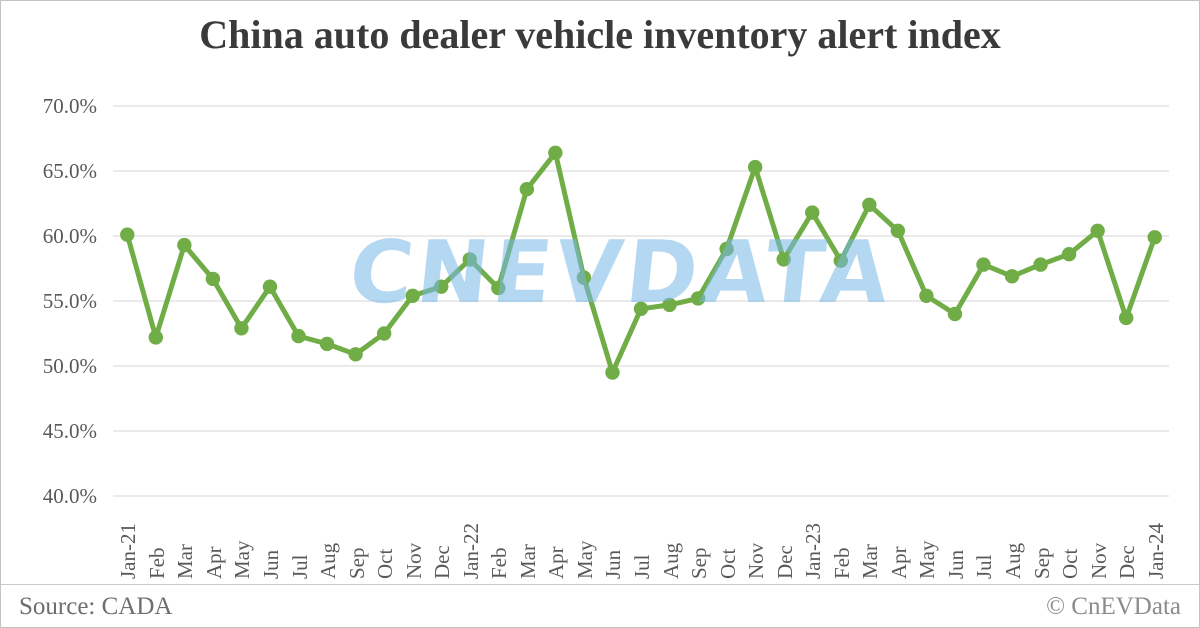  What do you see at coordinates (69, 431) in the screenshot?
I see `y-tick-label: 45.0%` at bounding box center [69, 431].